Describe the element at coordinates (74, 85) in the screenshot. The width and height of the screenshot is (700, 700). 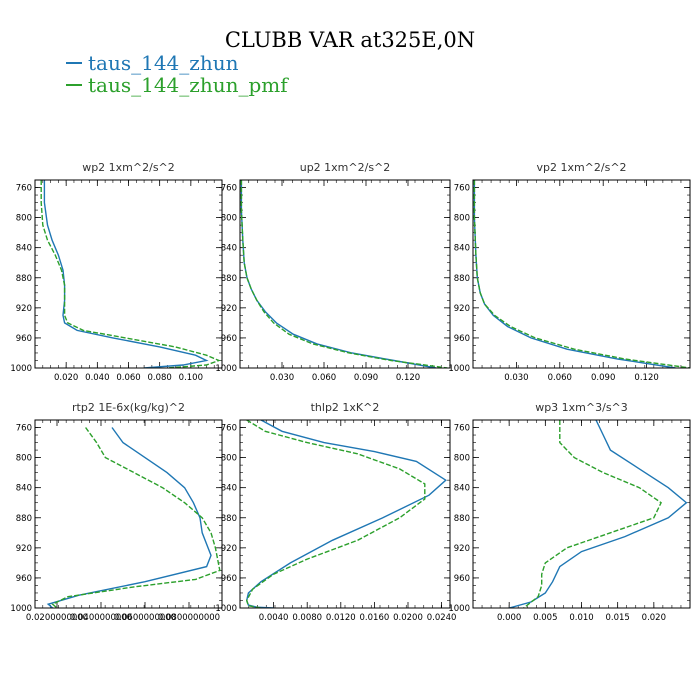
I see `legend-swatch-zhun-pmf` at that location.